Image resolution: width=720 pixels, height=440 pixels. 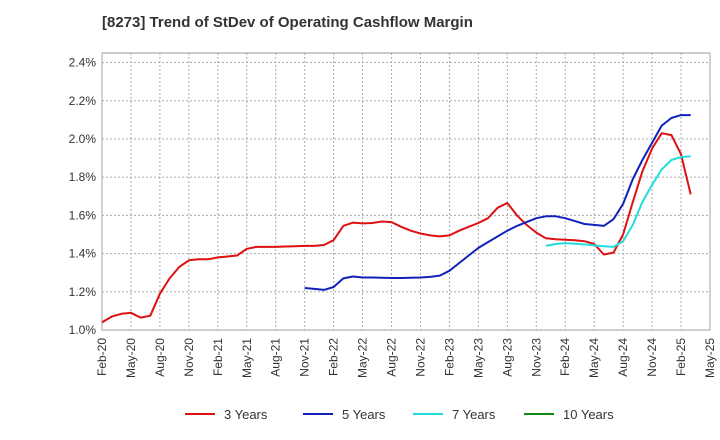 I want to click on x-tick-label: Nov-22, so click(x=420, y=357).